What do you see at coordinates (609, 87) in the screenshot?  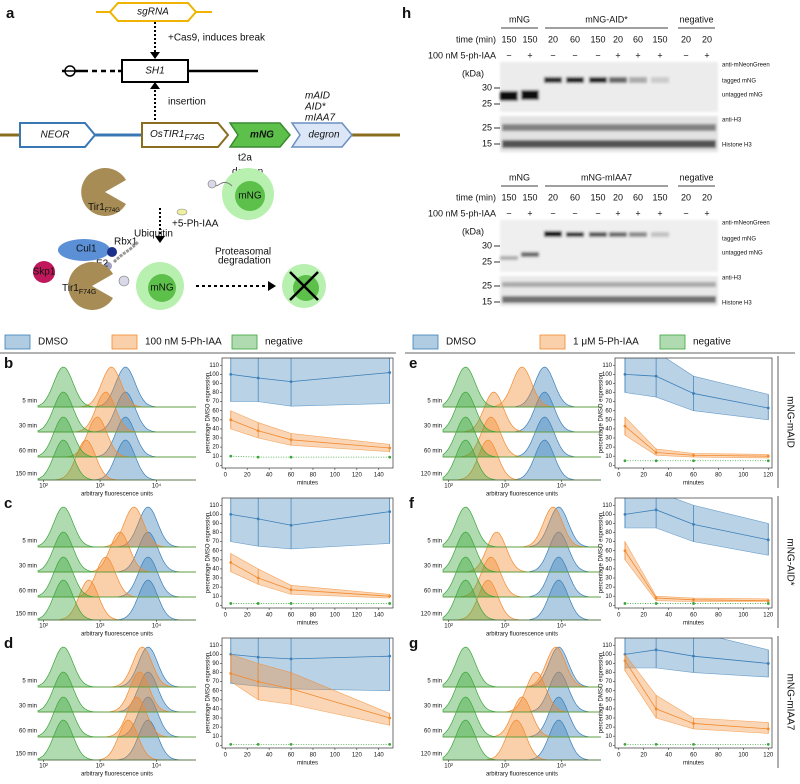 I see `blot-membrane` at bounding box center [609, 87].